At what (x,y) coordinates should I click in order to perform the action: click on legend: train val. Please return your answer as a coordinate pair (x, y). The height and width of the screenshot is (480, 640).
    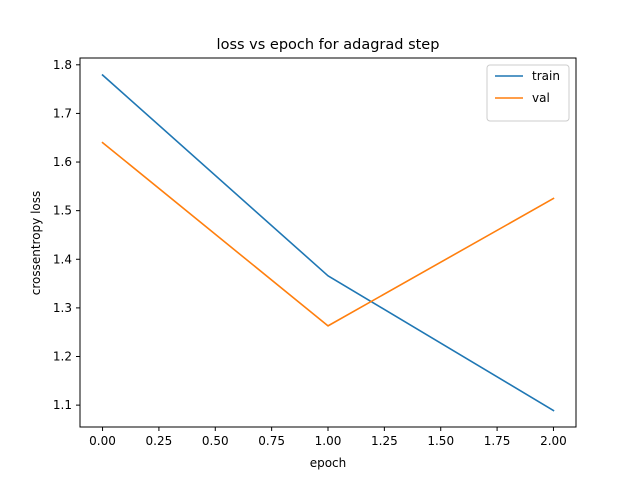
    Looking at the image, I should click on (528, 93).